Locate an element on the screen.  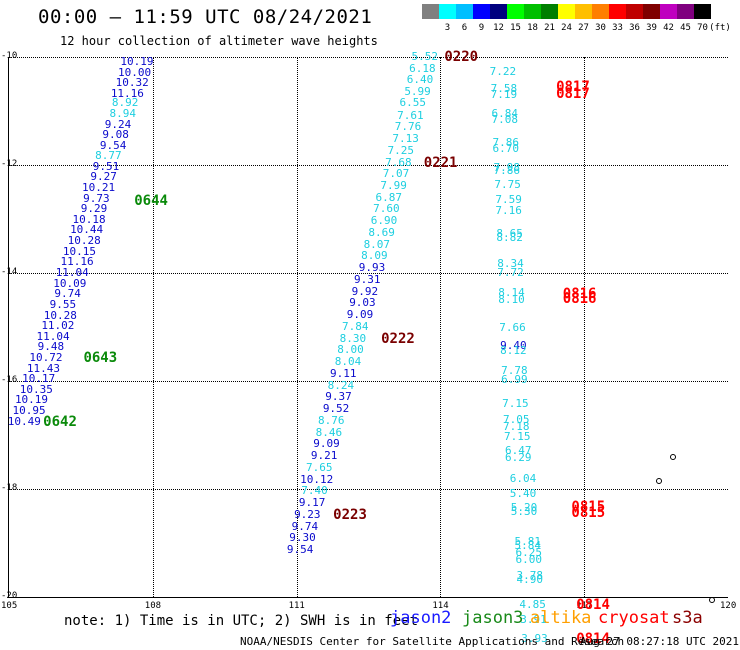
wave-height-point: 5.84 is located at coordinates (528, 546).